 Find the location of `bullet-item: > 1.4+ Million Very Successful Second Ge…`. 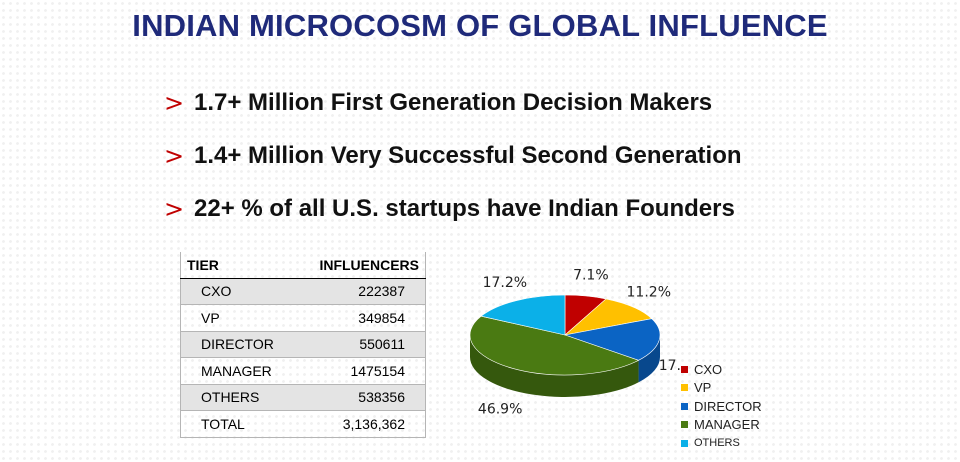

bullet-item: > 1.4+ Million Very Successful Second Ge… is located at coordinates (453, 155).